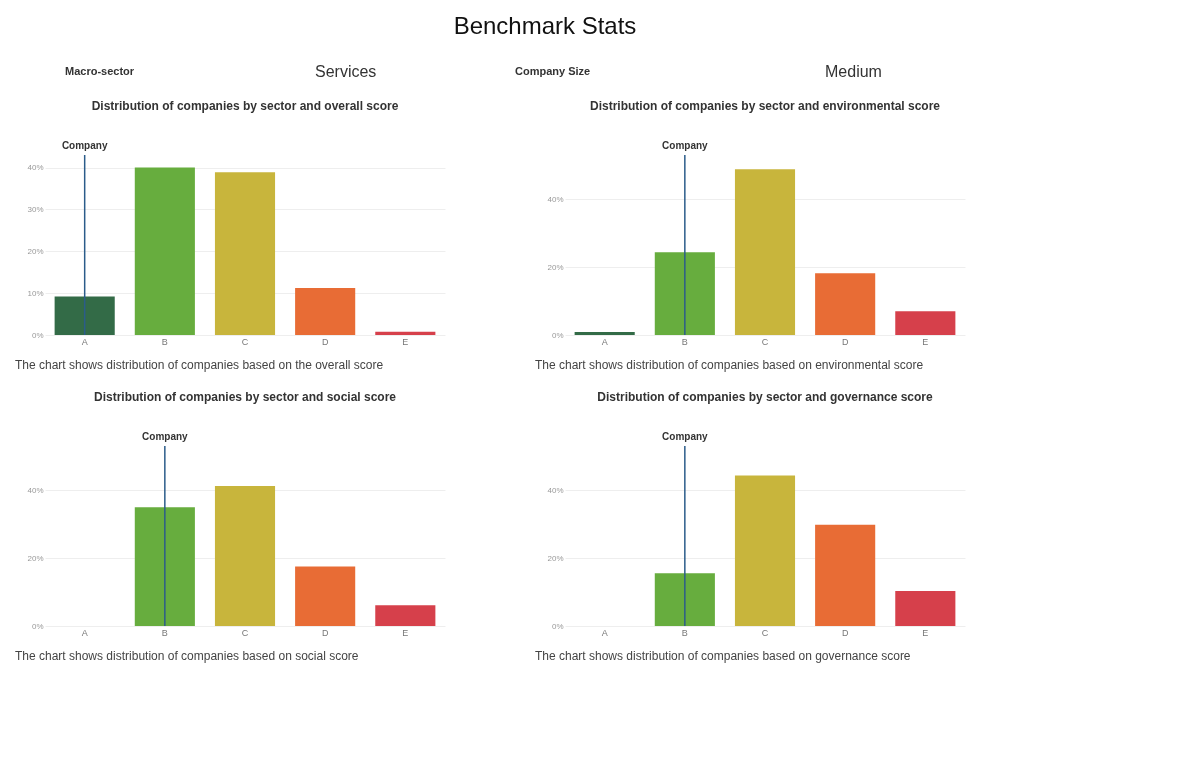 Image resolution: width=1194 pixels, height=772 pixels. What do you see at coordinates (346, 71) in the screenshot?
I see `text: Services` at bounding box center [346, 71].